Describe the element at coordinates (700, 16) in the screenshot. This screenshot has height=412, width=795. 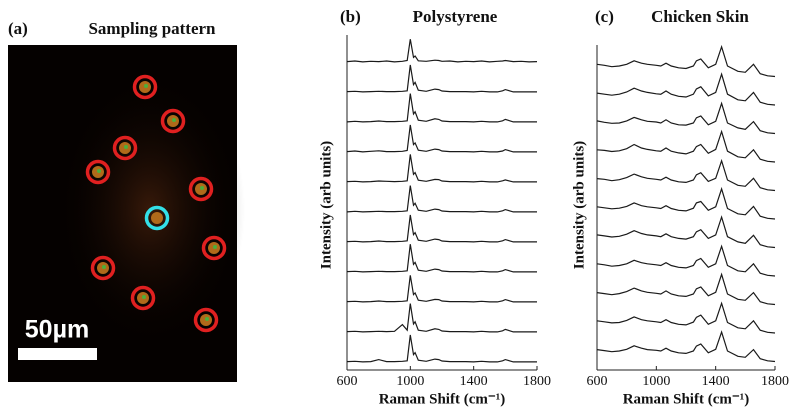
I see `panel-title: Chicken Skin` at that location.